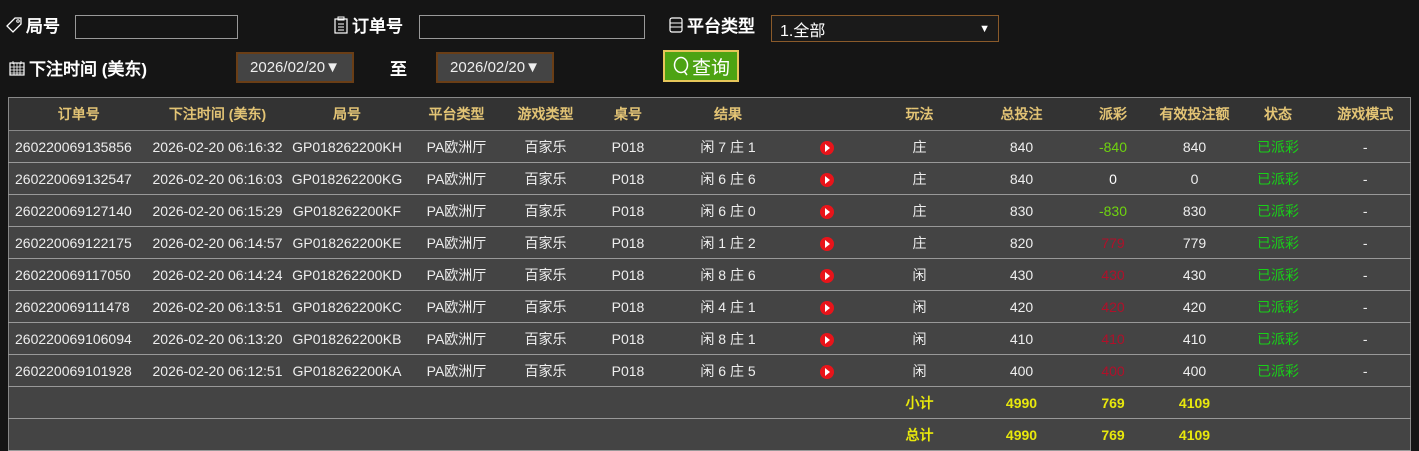  What do you see at coordinates (1194, 370) in the screenshot?
I see `valid-cell: 400` at bounding box center [1194, 370].